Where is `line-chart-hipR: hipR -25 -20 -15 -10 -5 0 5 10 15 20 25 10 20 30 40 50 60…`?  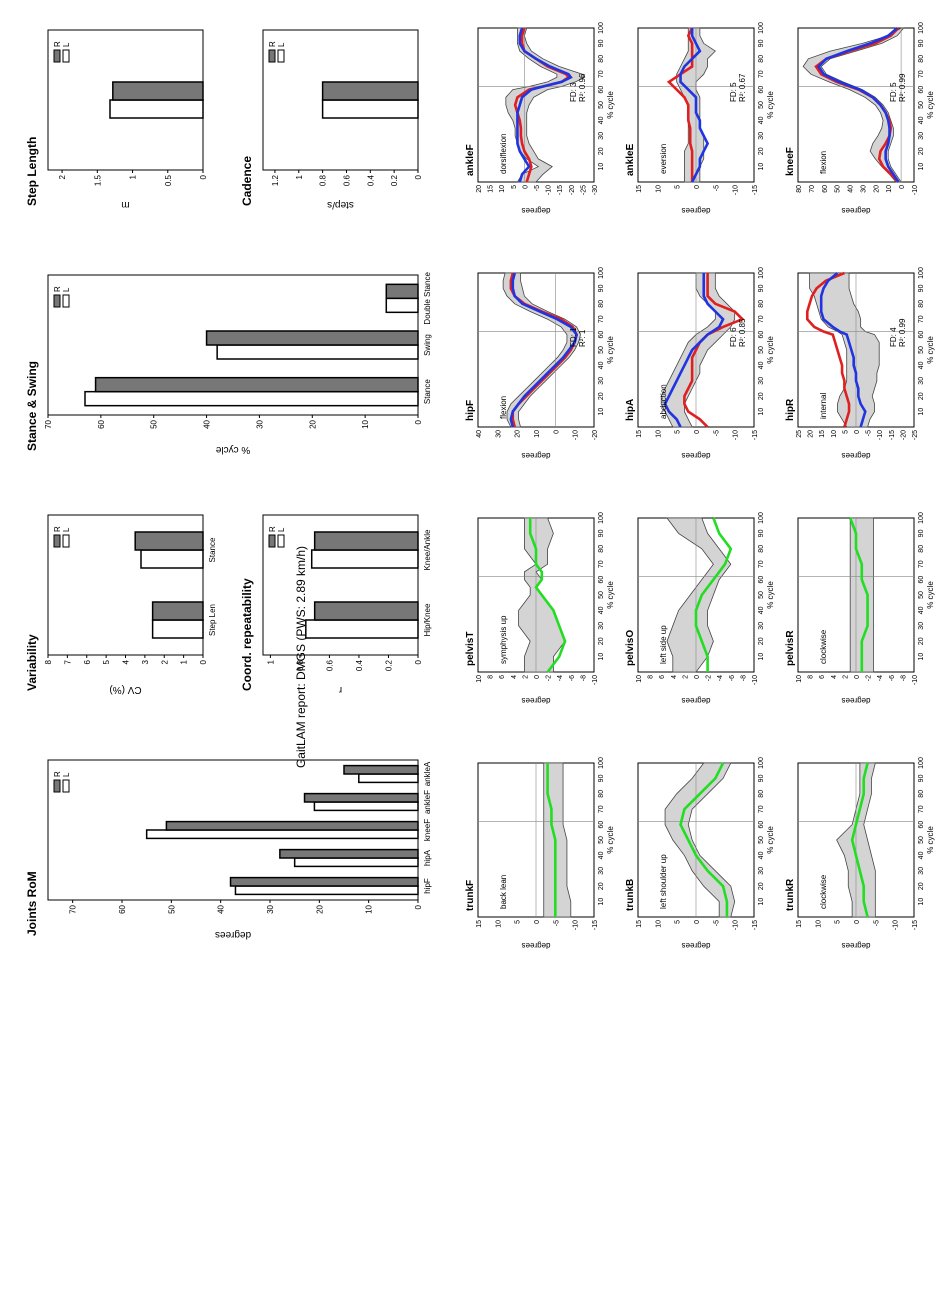 line-chart-hipR: hipR -25 -20 -15 -10 -5 0 5 10 15 20 25 10 20 30 40 50 60… is located at coordinates (860, 363).